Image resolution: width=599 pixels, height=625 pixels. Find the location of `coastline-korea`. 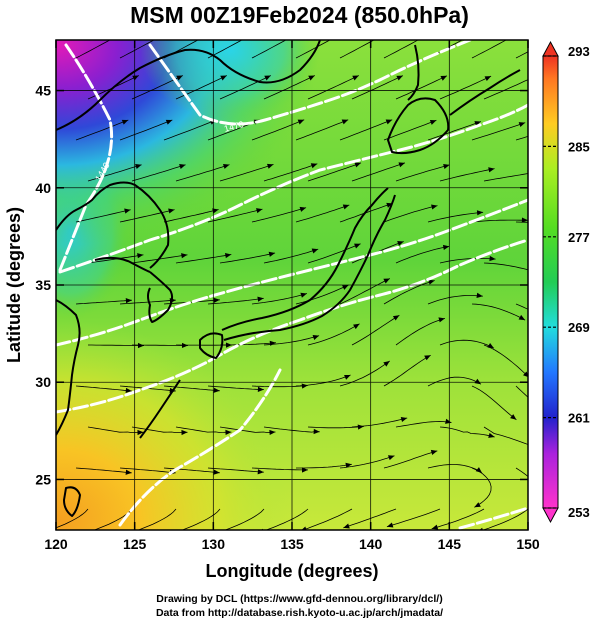

coastline-korea is located at coordinates (160, 297).